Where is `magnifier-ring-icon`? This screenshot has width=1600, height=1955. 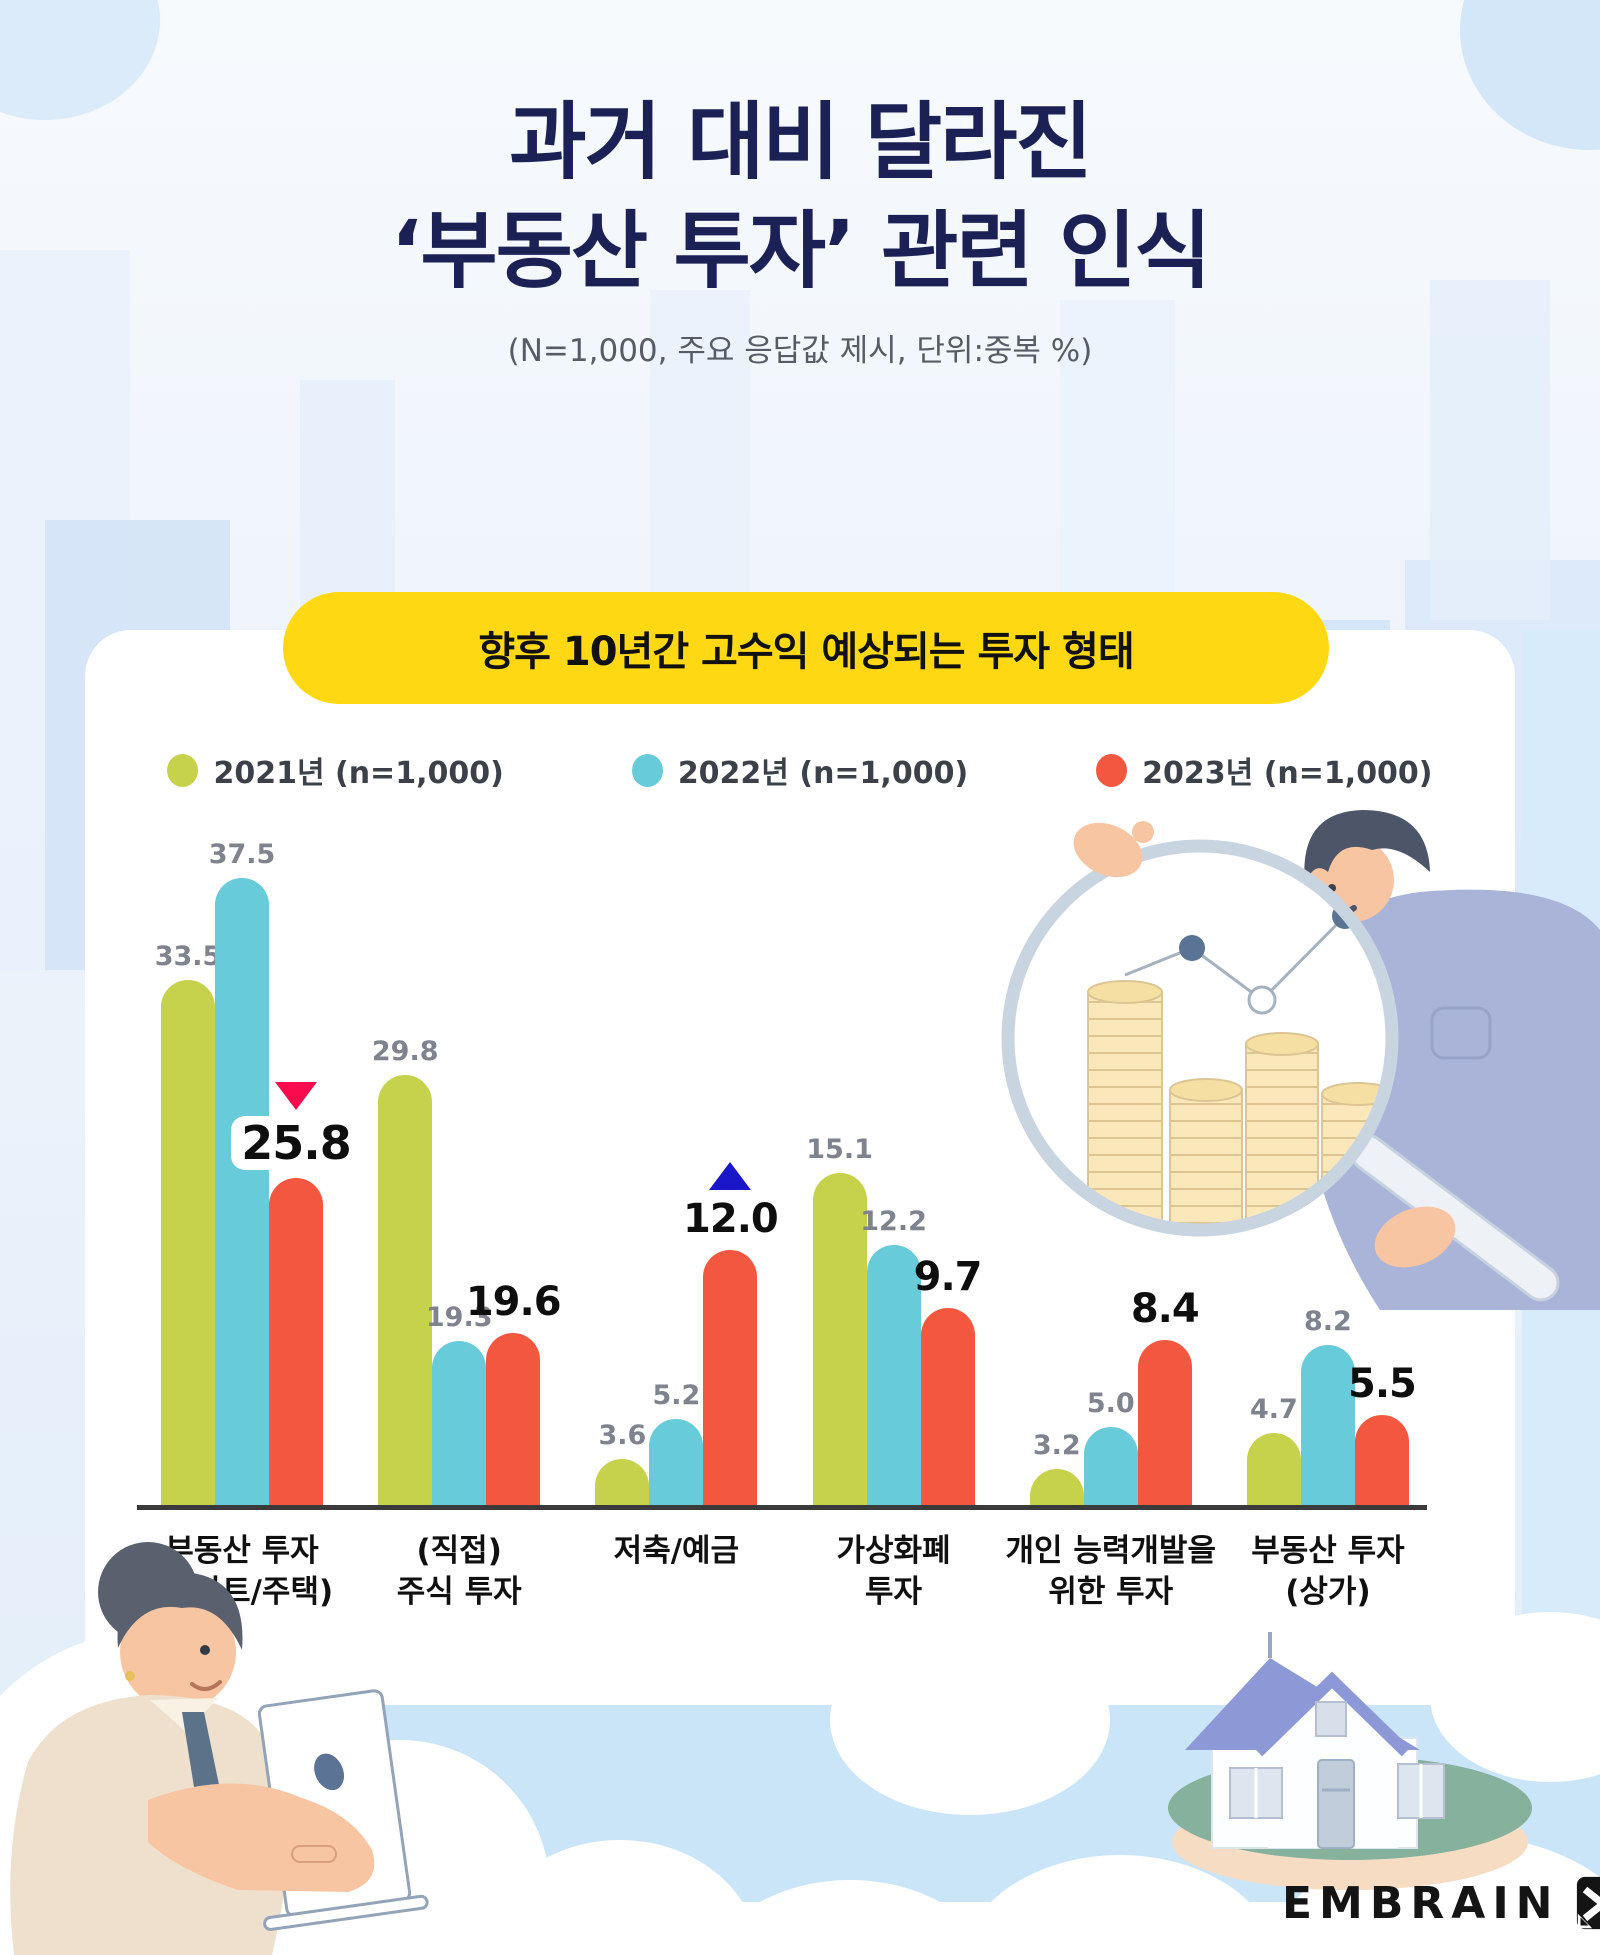
magnifier-ring-icon is located at coordinates (1200, 1038).